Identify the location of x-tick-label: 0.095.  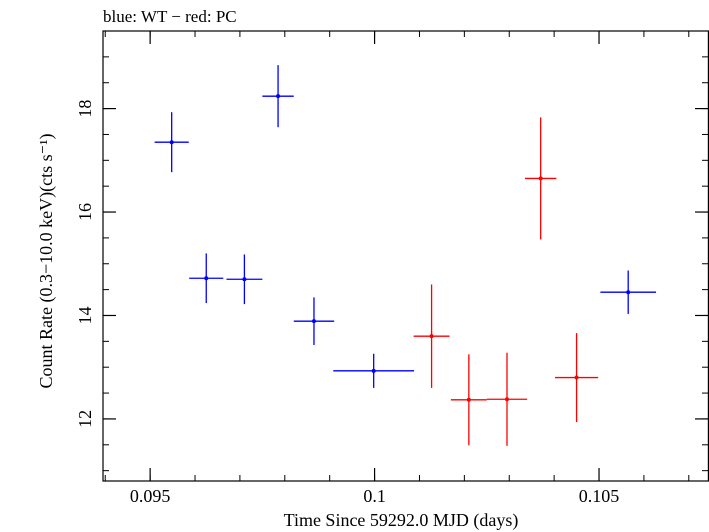
(150, 496).